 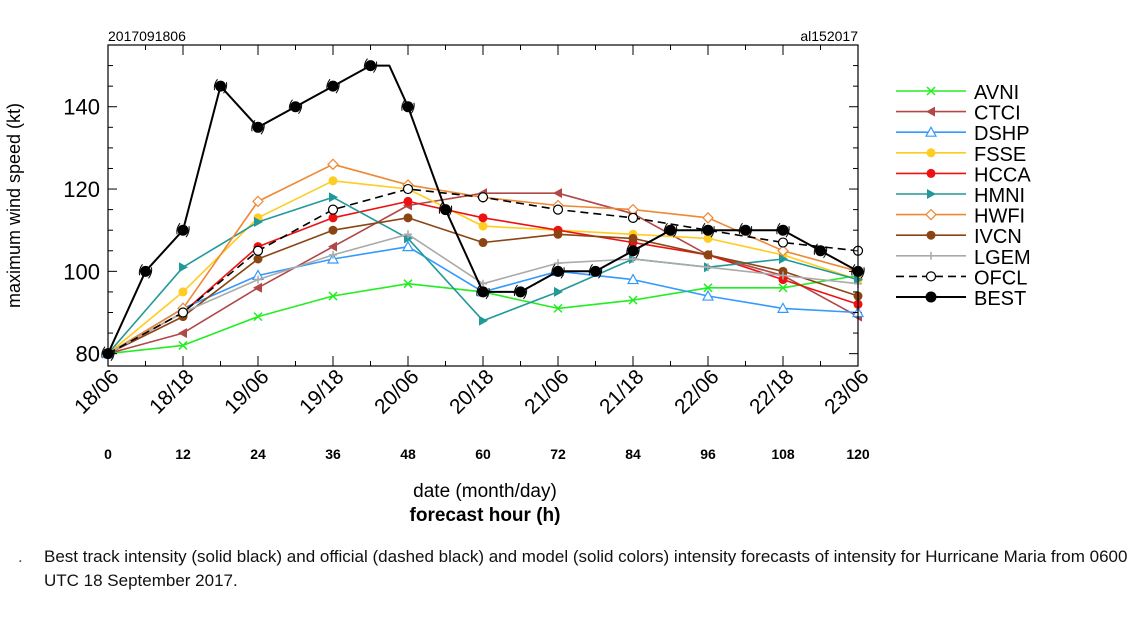 What do you see at coordinates (1002, 258) in the screenshot?
I see `legend-label: LGEM` at bounding box center [1002, 258].